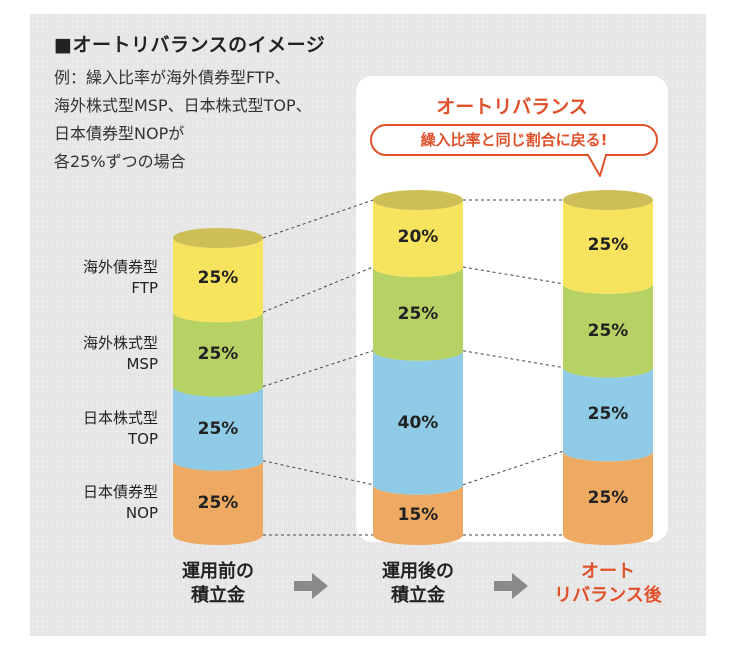 This screenshot has height=653, width=736. I want to click on category-label: 日本株式型 TOP, so click(99, 429).